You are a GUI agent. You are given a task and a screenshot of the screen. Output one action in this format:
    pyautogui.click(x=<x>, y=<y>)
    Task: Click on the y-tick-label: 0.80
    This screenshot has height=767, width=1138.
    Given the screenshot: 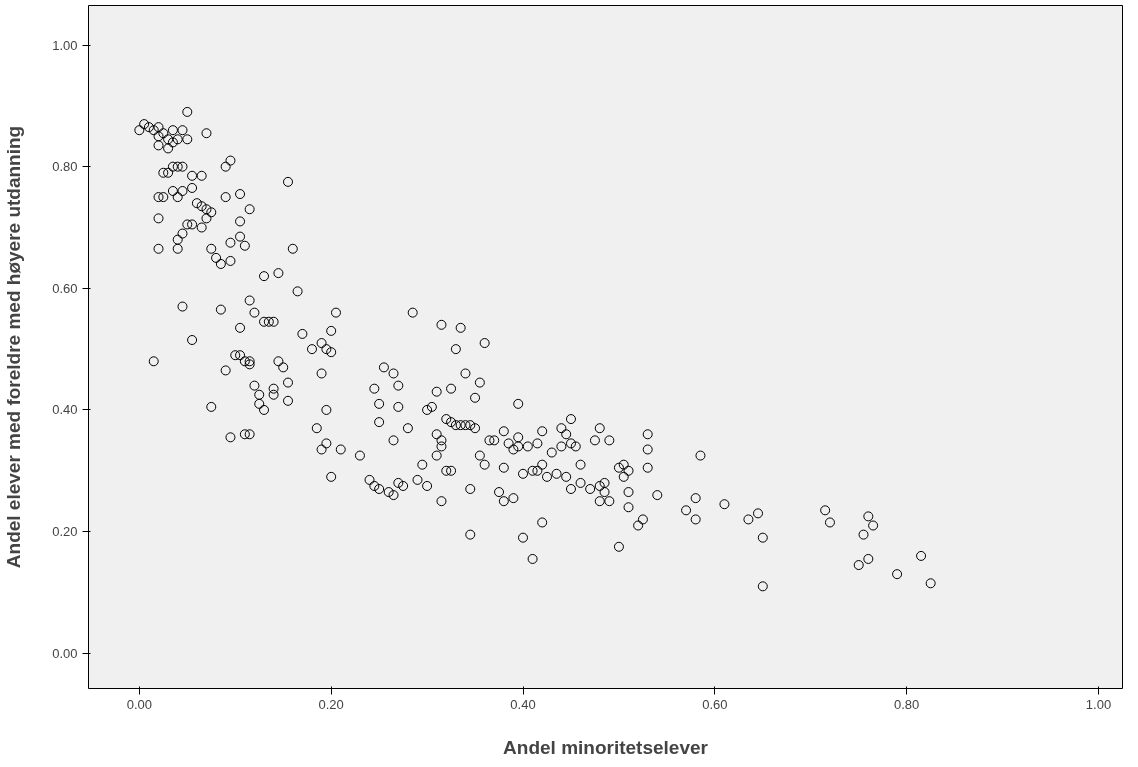 What is the action you would take?
    pyautogui.click(x=65, y=167)
    